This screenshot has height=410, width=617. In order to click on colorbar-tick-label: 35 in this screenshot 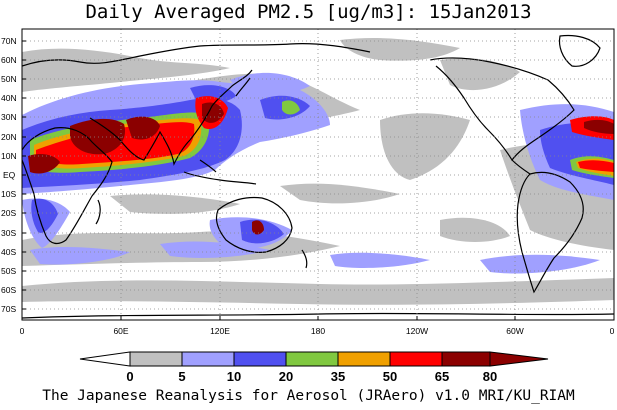, I will do `click(338, 376)`.